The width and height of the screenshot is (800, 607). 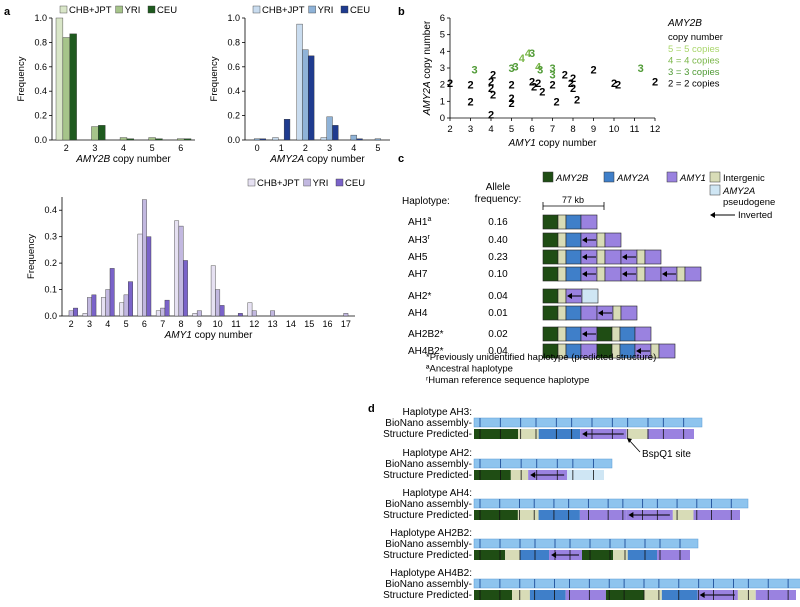 I want to click on x-axis-label: AMY1 copy number, so click(x=208, y=335).